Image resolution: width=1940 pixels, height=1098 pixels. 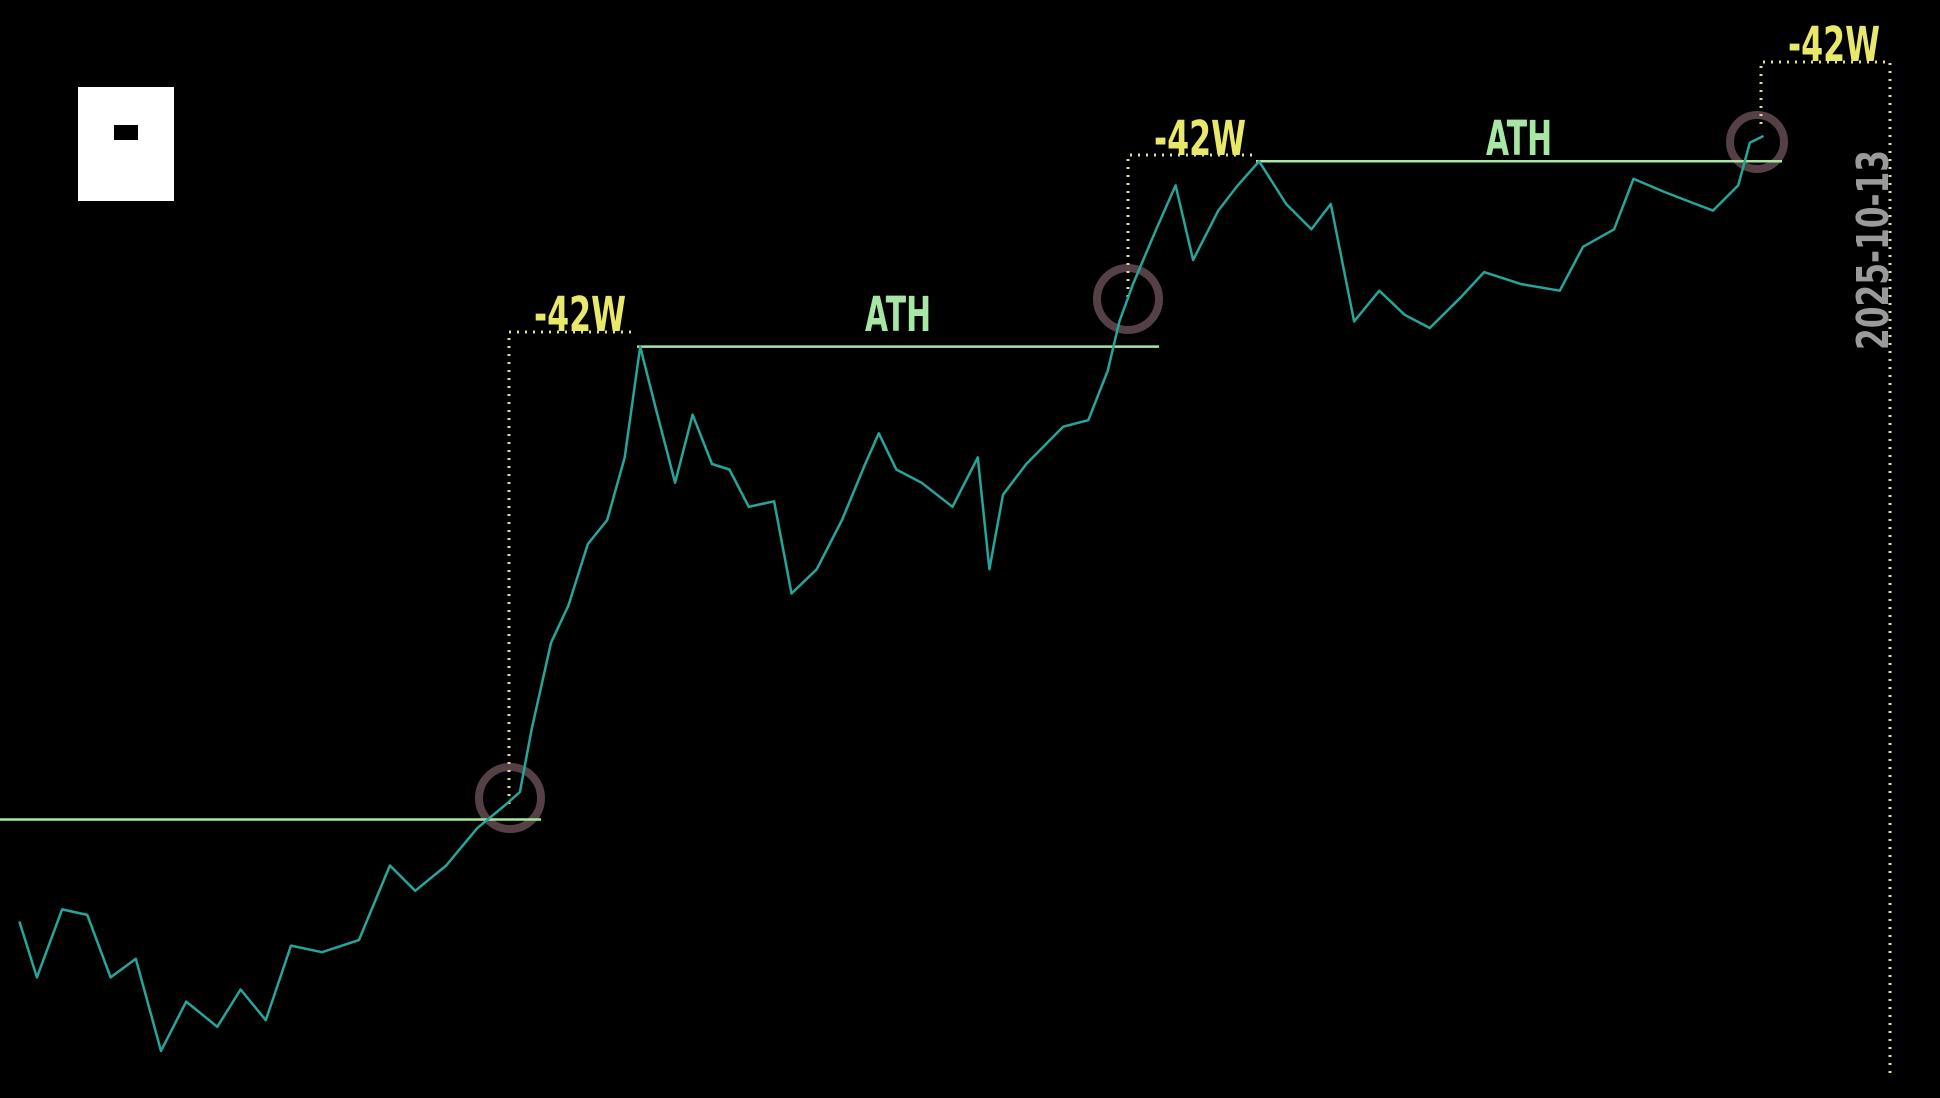 What do you see at coordinates (1873, 250) in the screenshot?
I see `annotation: 2025-10-13` at bounding box center [1873, 250].